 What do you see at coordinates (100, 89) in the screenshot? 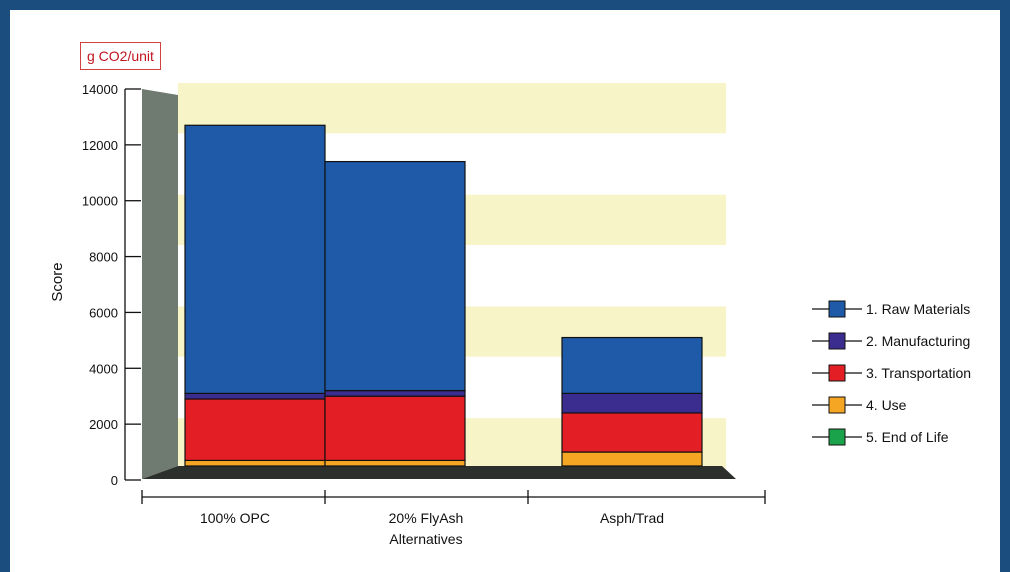
I see `y-tick-label: 14000` at bounding box center [100, 89].